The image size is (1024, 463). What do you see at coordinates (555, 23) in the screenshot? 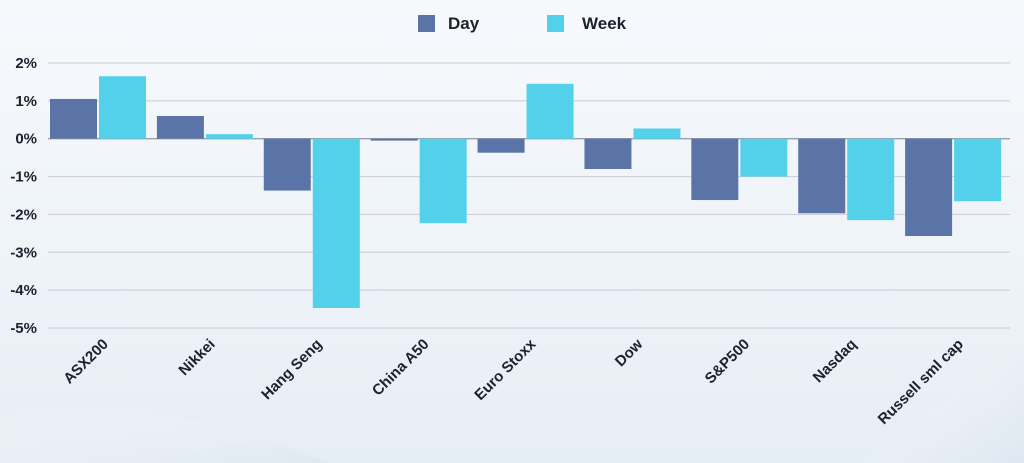
I see `legend-swatch-week` at bounding box center [555, 23].